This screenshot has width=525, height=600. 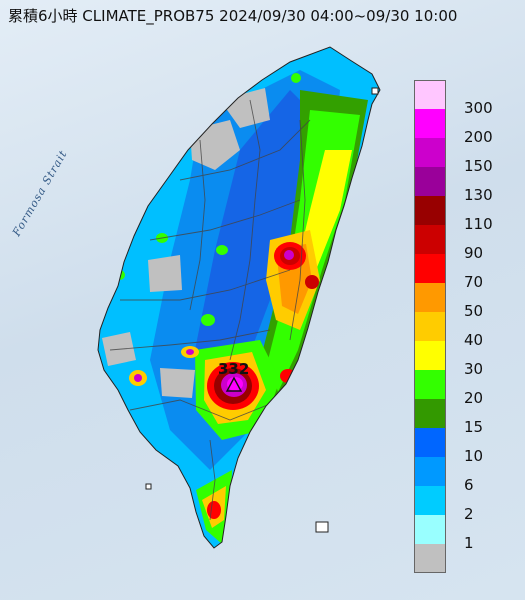 I want to click on green-island, so click(x=322, y=527).